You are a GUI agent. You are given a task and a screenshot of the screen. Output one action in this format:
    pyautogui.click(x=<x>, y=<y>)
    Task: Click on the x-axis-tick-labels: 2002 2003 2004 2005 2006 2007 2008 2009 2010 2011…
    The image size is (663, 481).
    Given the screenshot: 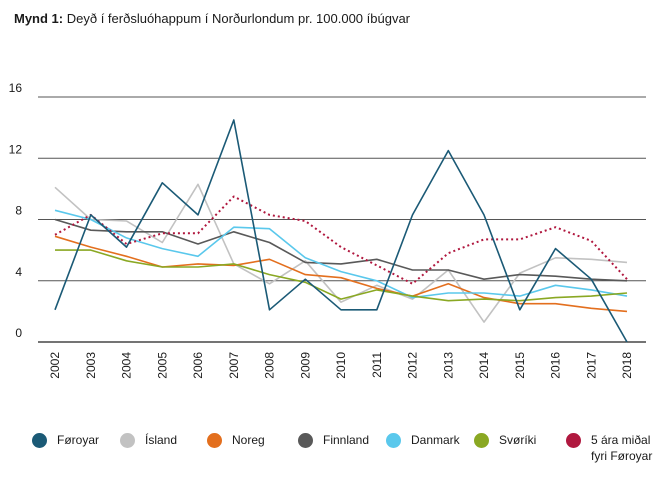 What is the action you would take?
    pyautogui.click(x=341, y=365)
    